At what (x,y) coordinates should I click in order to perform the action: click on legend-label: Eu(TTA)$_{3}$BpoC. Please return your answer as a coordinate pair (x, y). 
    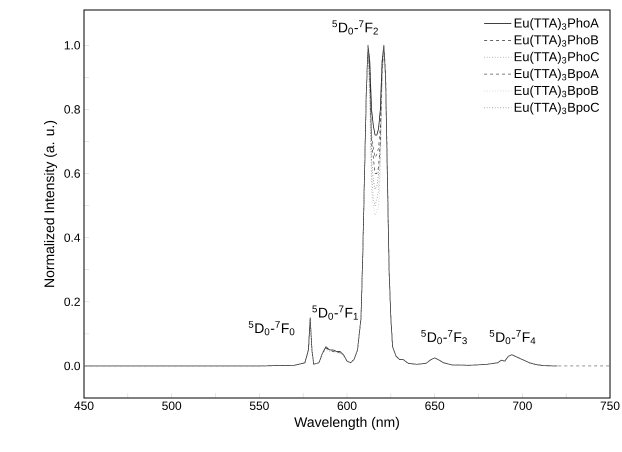
    Looking at the image, I should click on (557, 108).